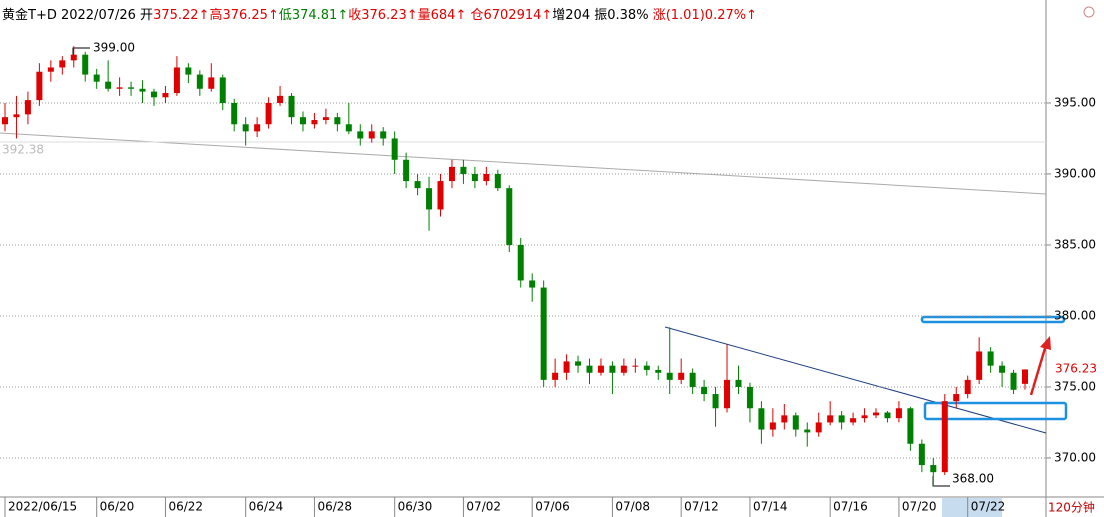 The image size is (1104, 517). What do you see at coordinates (621, 15) in the screenshot?
I see `header-amplitude: 振0.38%` at bounding box center [621, 15].